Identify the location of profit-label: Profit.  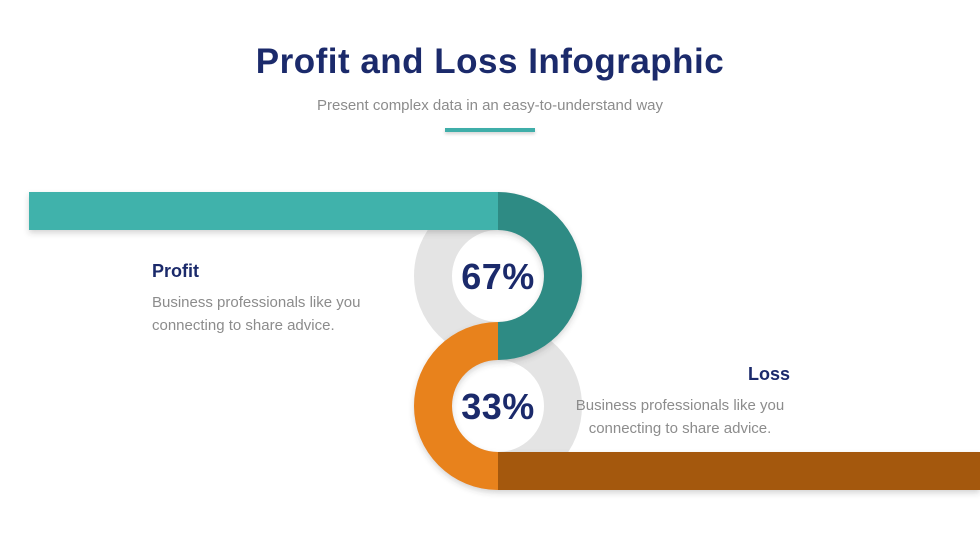
(175, 271).